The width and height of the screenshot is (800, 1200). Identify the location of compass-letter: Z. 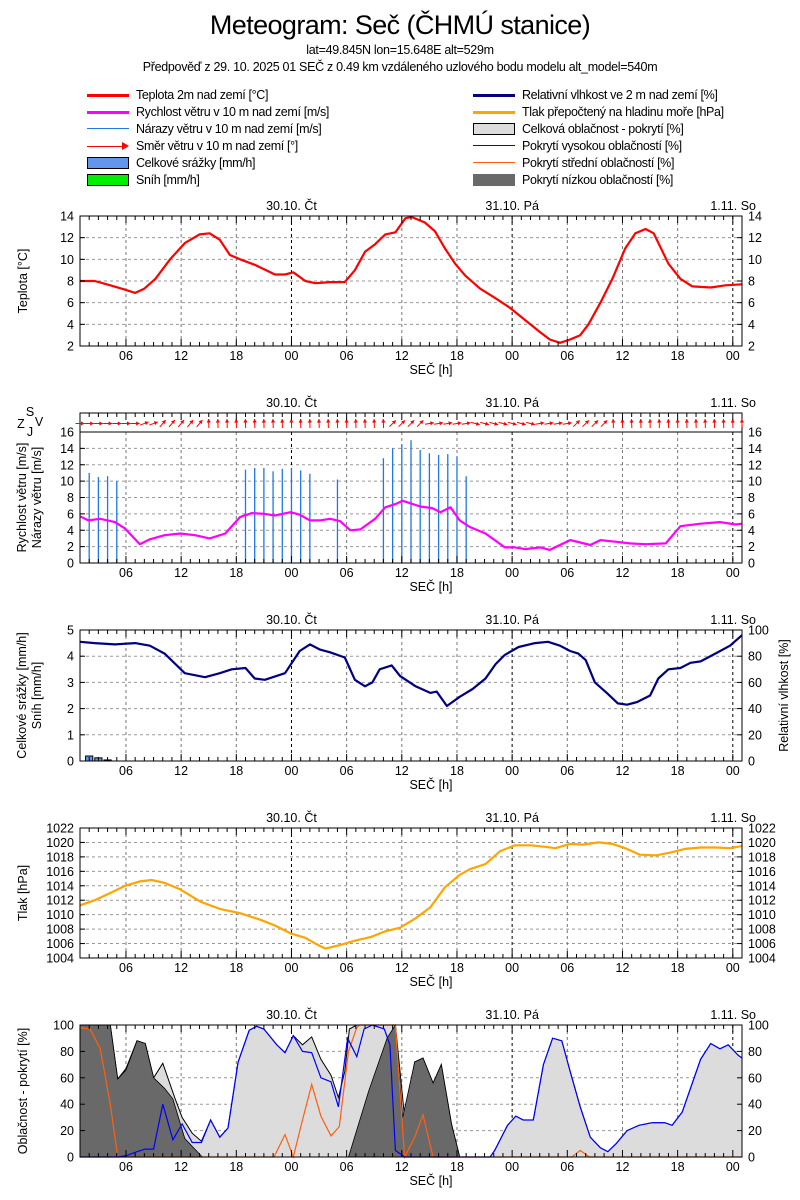
(21, 424).